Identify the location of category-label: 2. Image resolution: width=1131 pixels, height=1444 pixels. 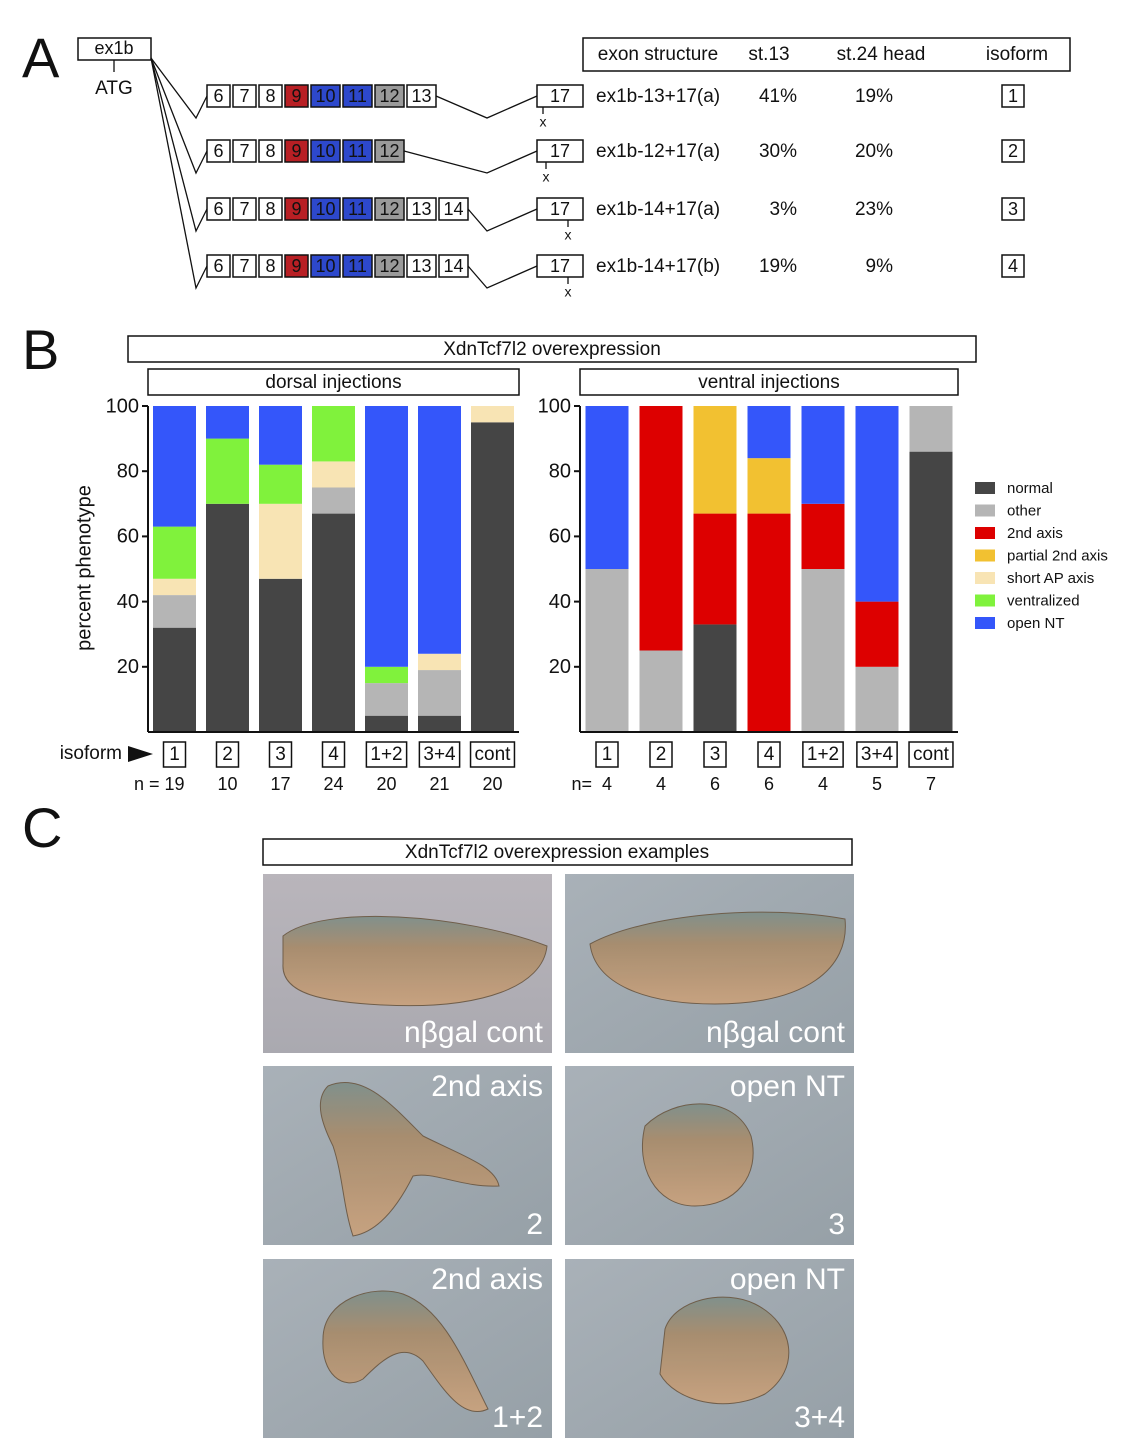
(661, 754).